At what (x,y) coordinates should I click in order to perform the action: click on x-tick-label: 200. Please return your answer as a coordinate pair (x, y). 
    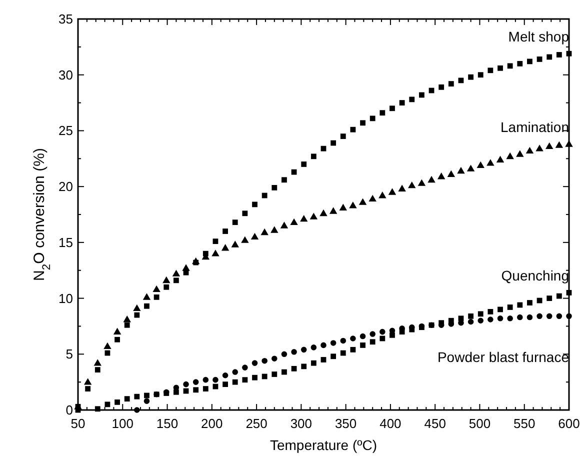
    Looking at the image, I should click on (212, 423).